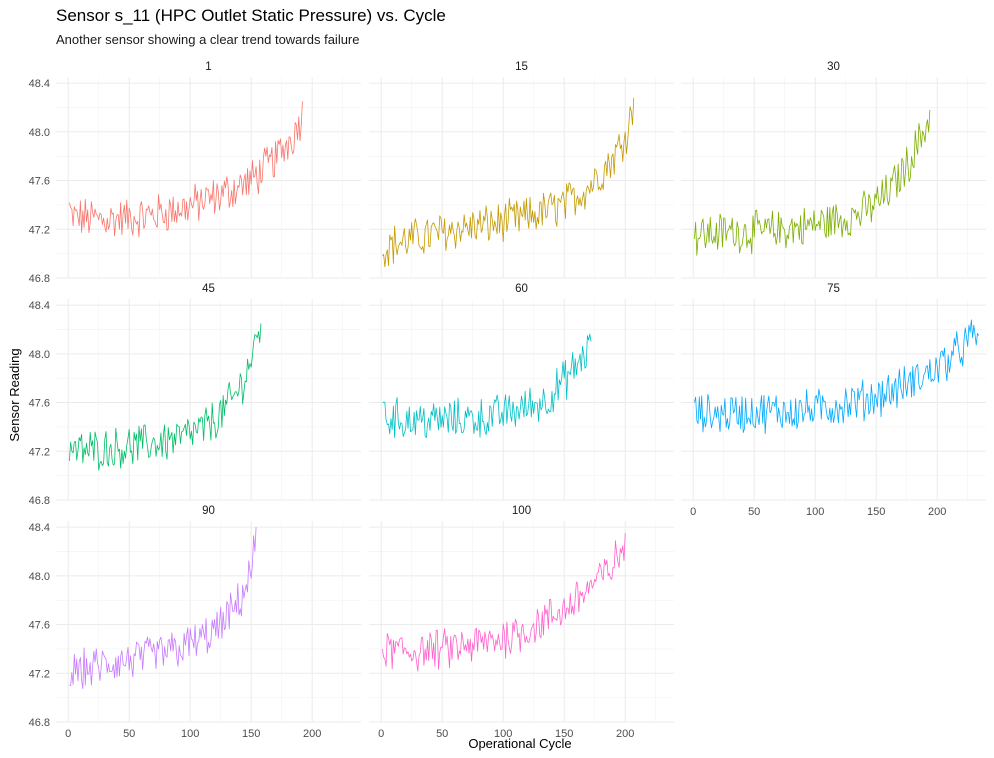 This screenshot has height=758, width=994. I want to click on facet-strip-label: 1, so click(208, 67).